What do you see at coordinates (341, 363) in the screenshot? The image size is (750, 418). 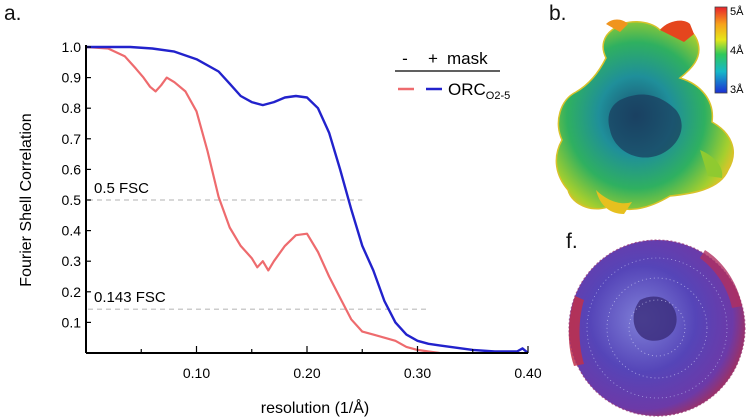 I see `x-ticks: 0.10 0.20 0.30 0.40` at bounding box center [341, 363].